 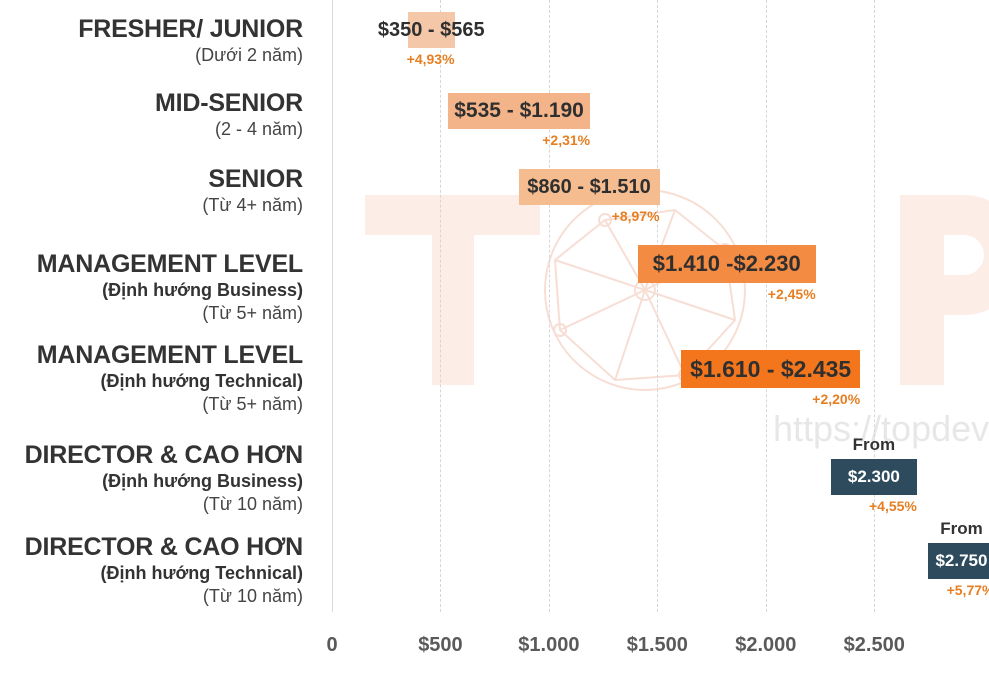 What do you see at coordinates (252, 205) in the screenshot?
I see `row-experience: (Từ 4+ năm)` at bounding box center [252, 205].